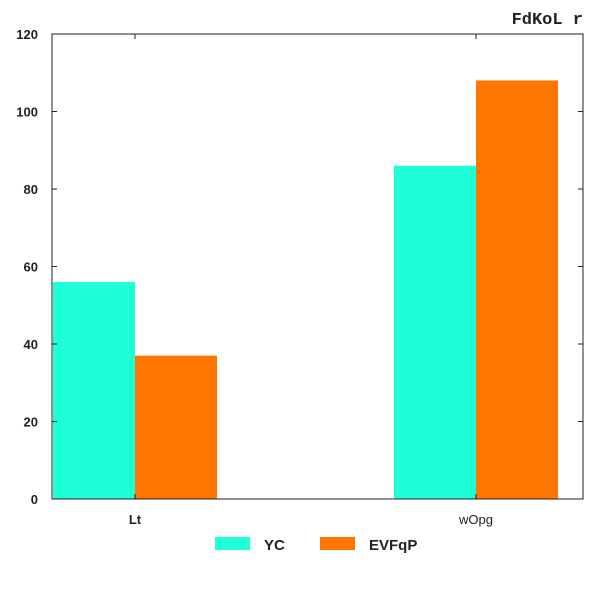  What do you see at coordinates (31, 422) in the screenshot?
I see `y-tick-label: 20` at bounding box center [31, 422].